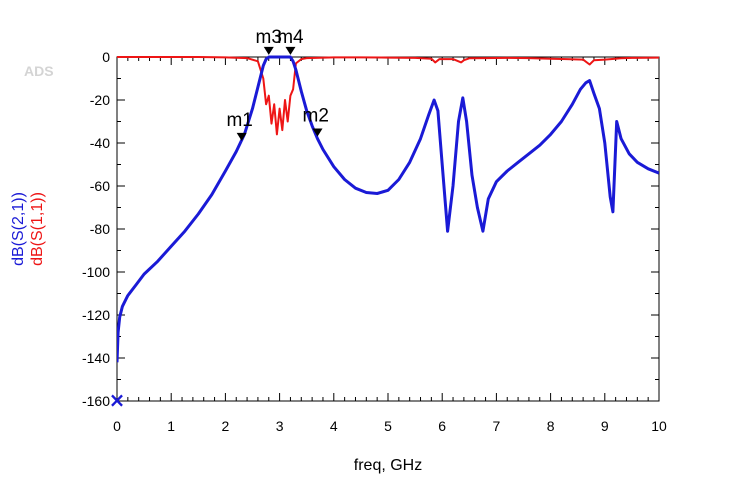 The image size is (735, 483). What do you see at coordinates (290, 50) in the screenshot?
I see `marker-triangle-m4` at bounding box center [290, 50].